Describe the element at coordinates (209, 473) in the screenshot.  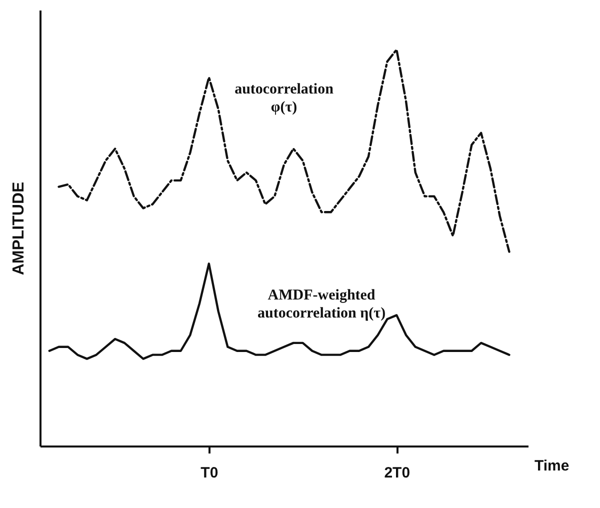
I see `x-tick-label: T0` at that location.